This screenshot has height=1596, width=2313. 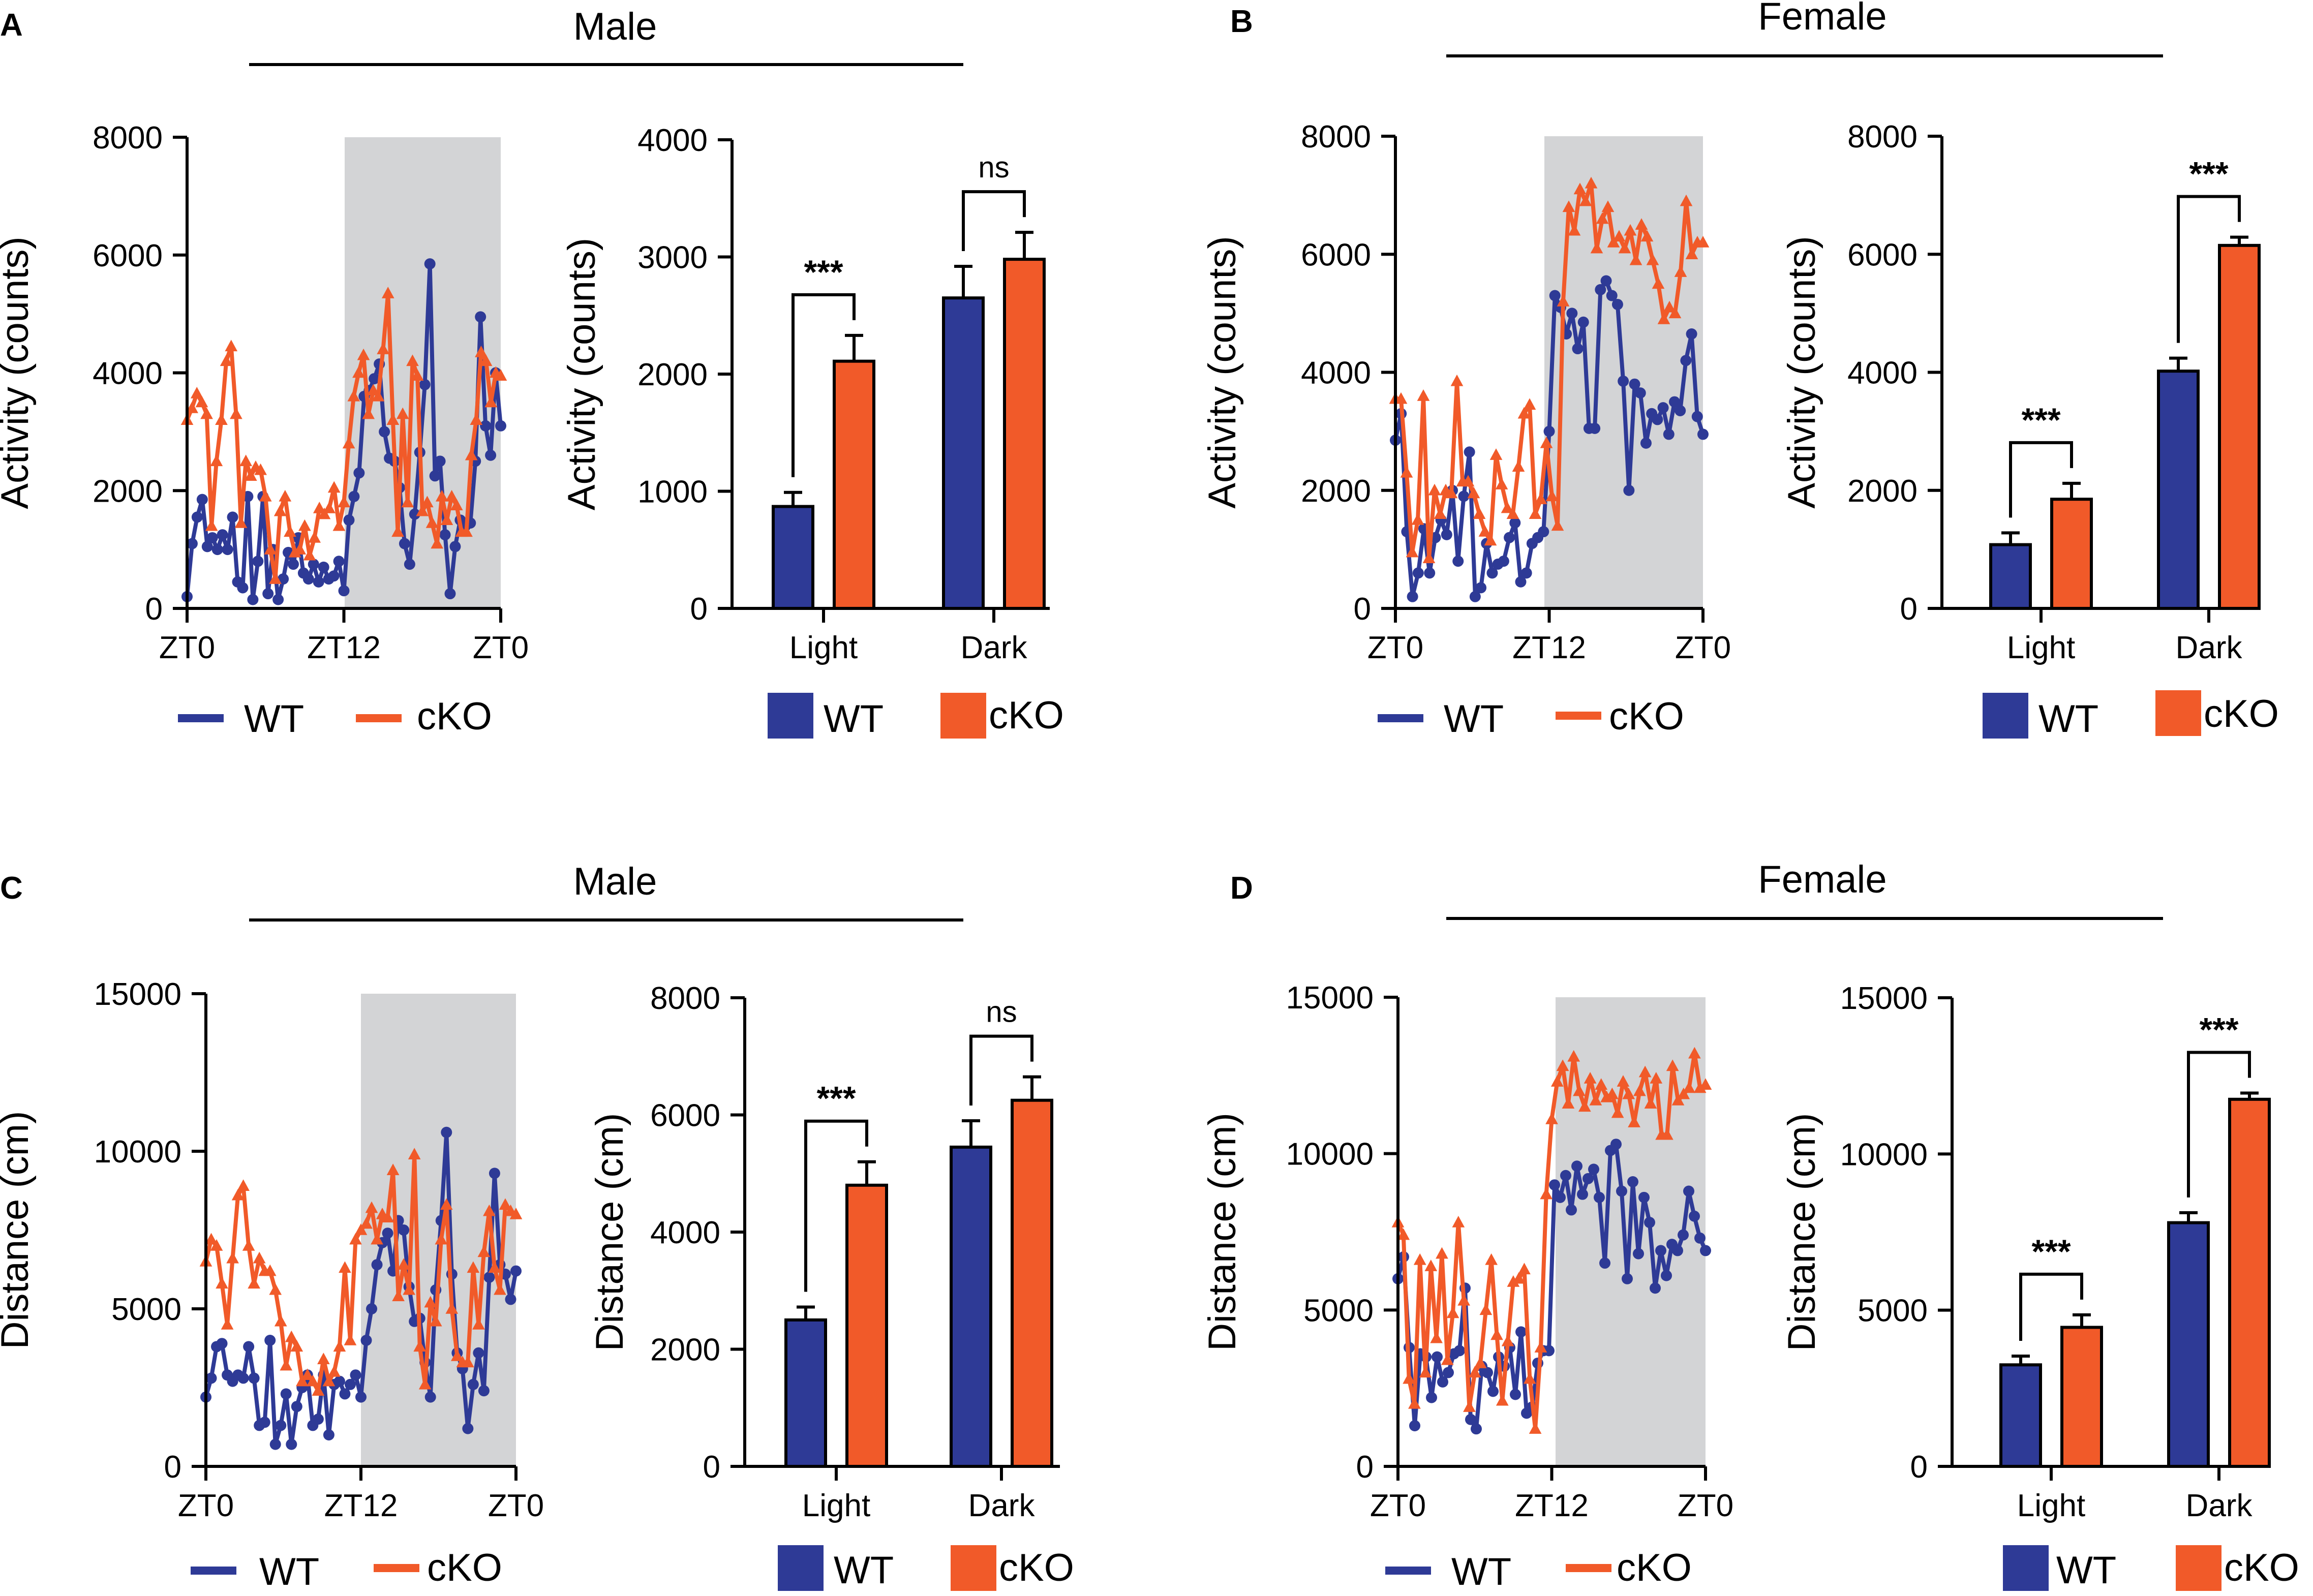 What do you see at coordinates (11, 26) in the screenshot?
I see `panel-letter-a: A` at bounding box center [11, 26].